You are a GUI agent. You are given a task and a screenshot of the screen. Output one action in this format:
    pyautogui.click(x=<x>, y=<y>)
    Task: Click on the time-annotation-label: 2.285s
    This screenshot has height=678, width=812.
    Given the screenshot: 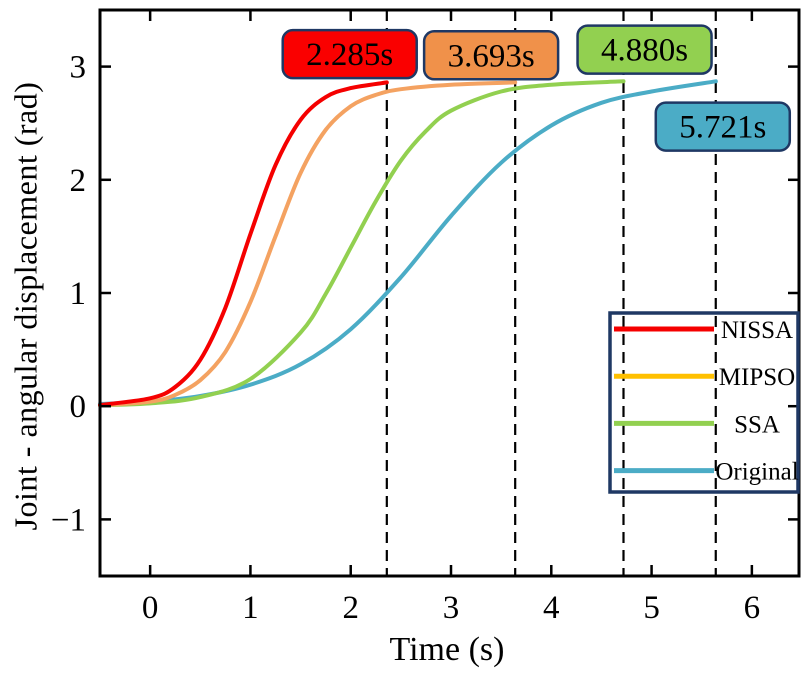 What is the action you would take?
    pyautogui.click(x=349, y=55)
    